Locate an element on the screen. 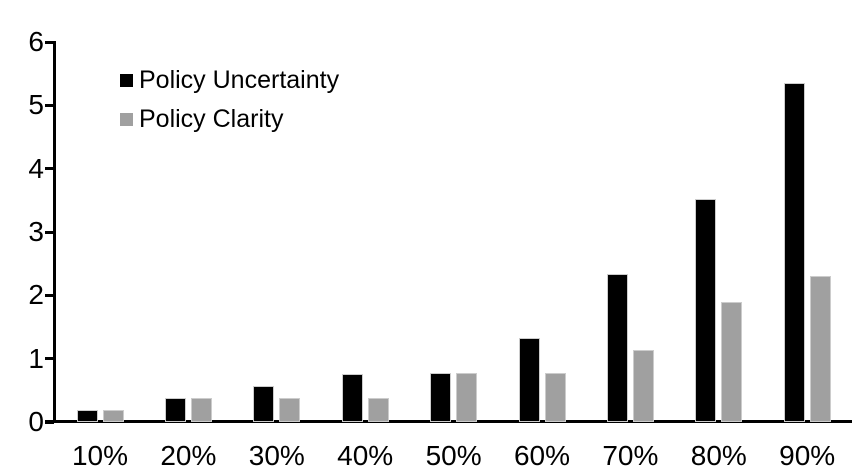 This screenshot has width=852, height=475. chart-legend: Policy Uncertainty Policy Clarity is located at coordinates (229, 105).